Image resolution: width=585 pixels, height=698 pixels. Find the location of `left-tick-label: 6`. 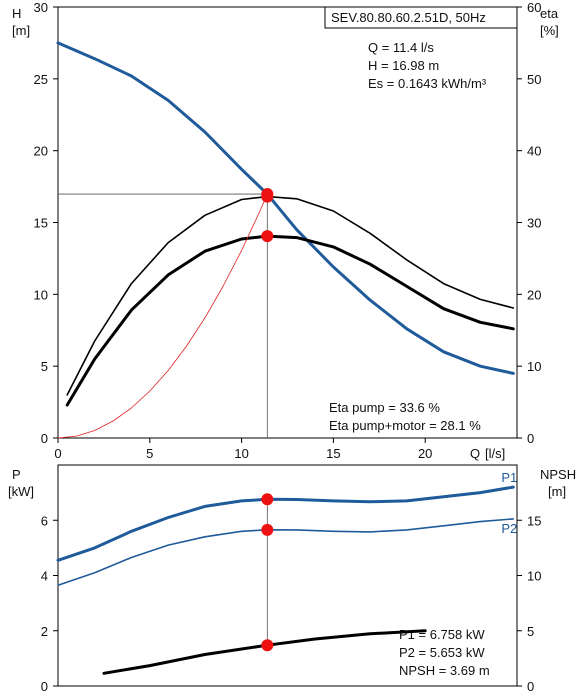

left-tick-label: 6 is located at coordinates (44, 520).